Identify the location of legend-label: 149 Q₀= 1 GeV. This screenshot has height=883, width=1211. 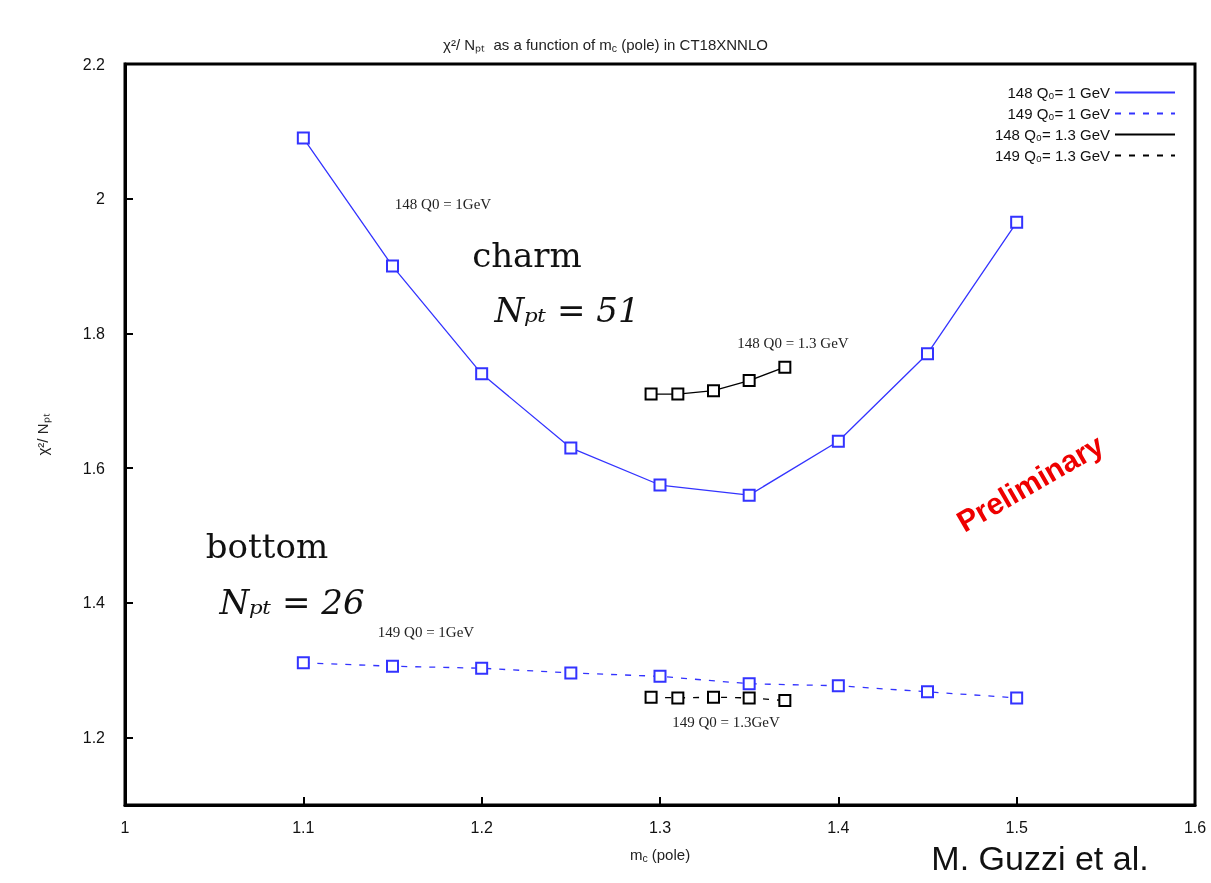
(1058, 113).